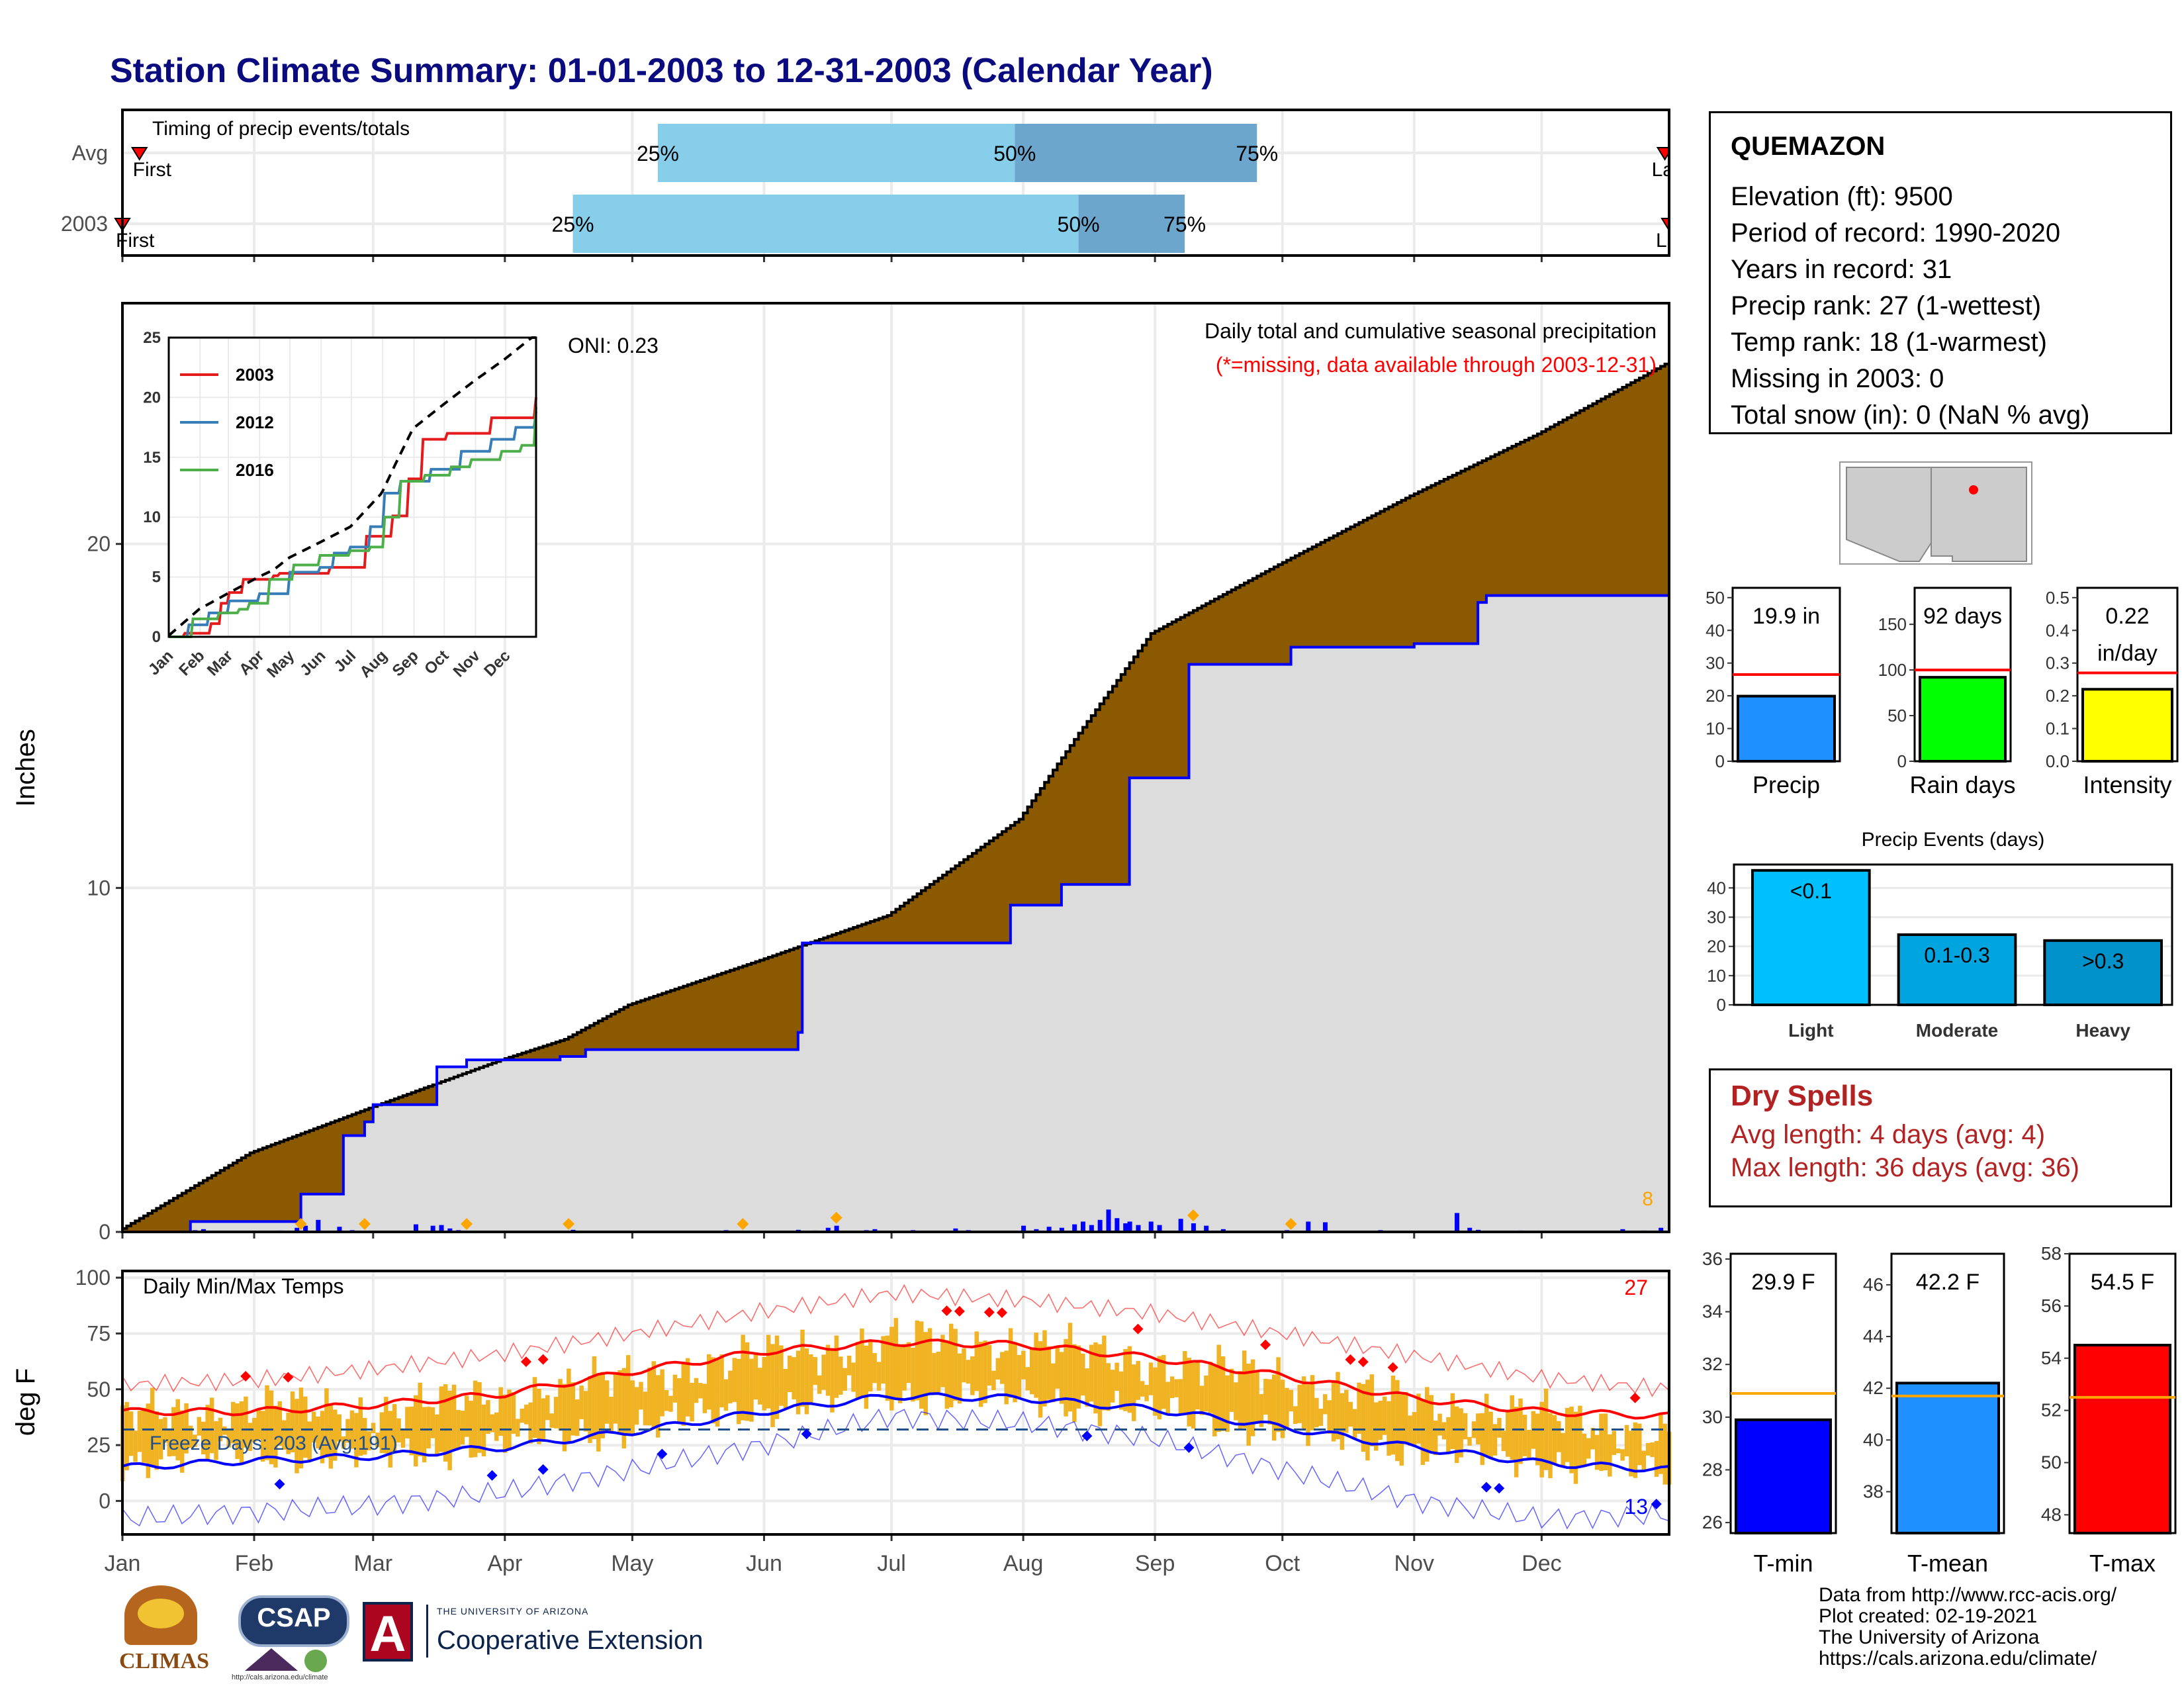  Describe the element at coordinates (255, 1563) in the screenshot. I see `temp-x-tick-label: Feb` at that location.